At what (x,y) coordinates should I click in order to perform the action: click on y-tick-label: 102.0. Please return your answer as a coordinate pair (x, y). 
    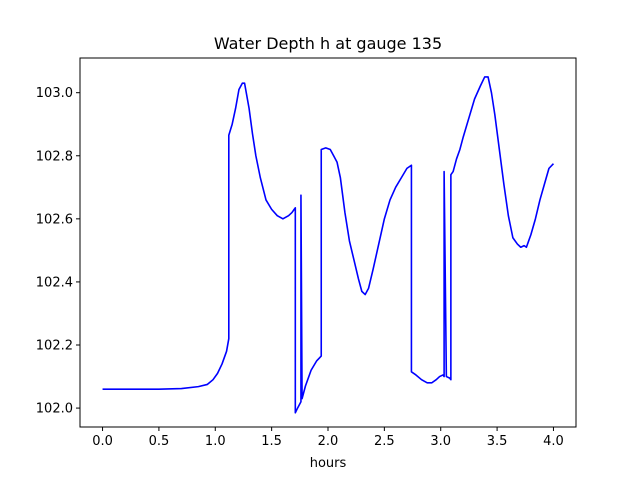
    Looking at the image, I should click on (54, 409).